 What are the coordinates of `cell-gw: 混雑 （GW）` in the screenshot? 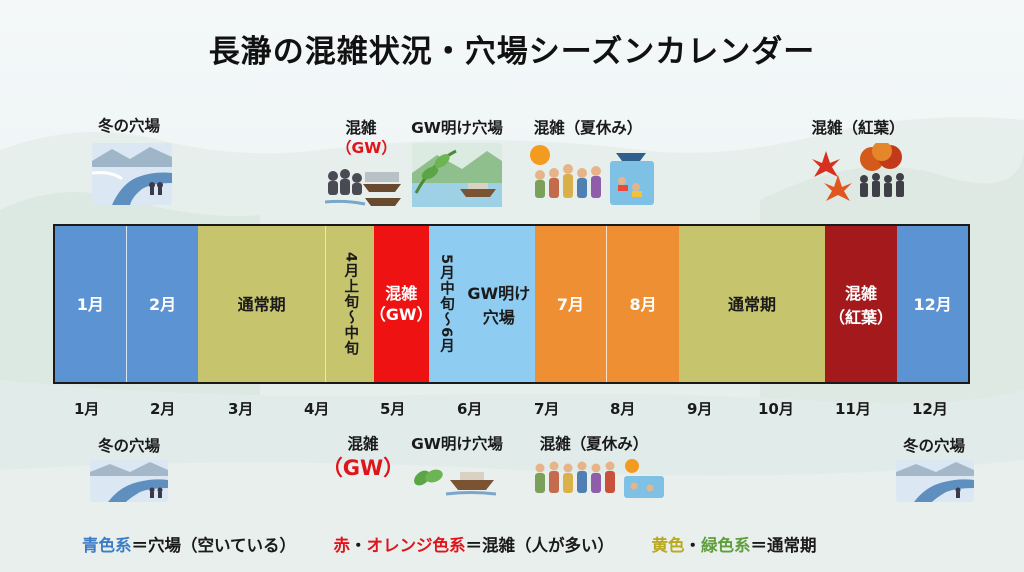 It's located at (401, 304).